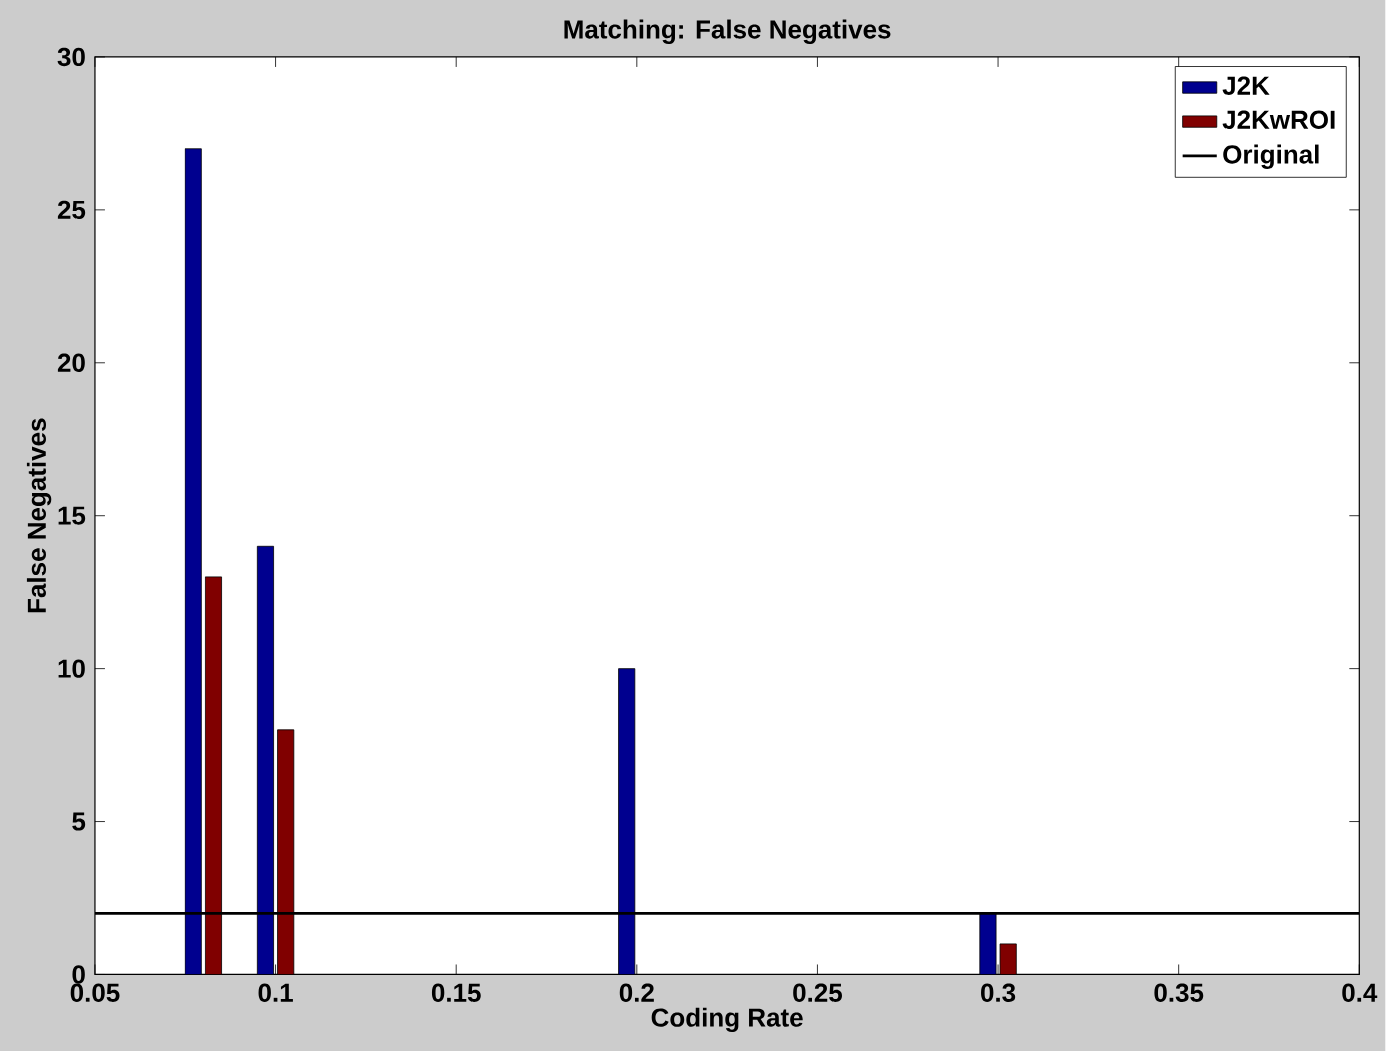 Image resolution: width=1386 pixels, height=1051 pixels. What do you see at coordinates (727, 31) in the screenshot?
I see `chart-title: Matching: False Negatives` at bounding box center [727, 31].